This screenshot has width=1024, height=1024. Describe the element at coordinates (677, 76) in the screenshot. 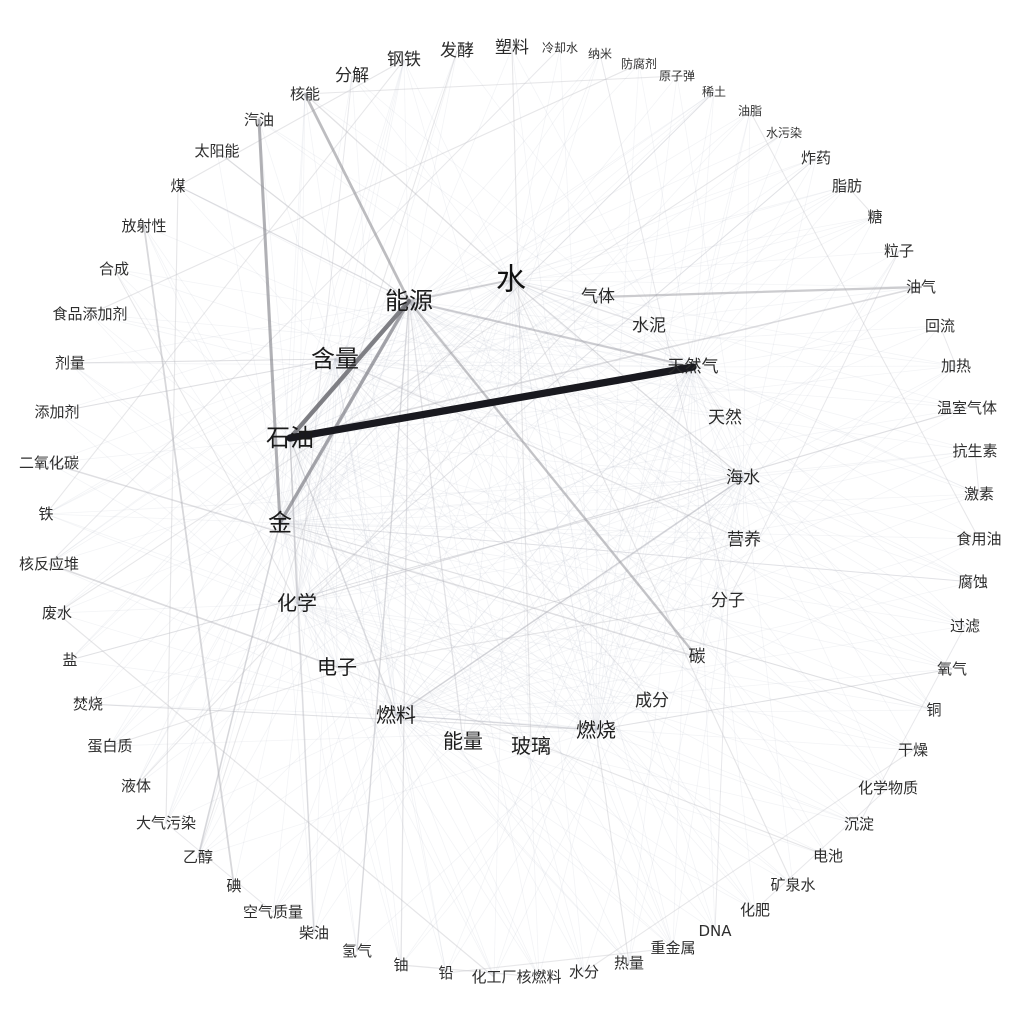

I see `node-atomic-bomb: 原子弹` at that location.